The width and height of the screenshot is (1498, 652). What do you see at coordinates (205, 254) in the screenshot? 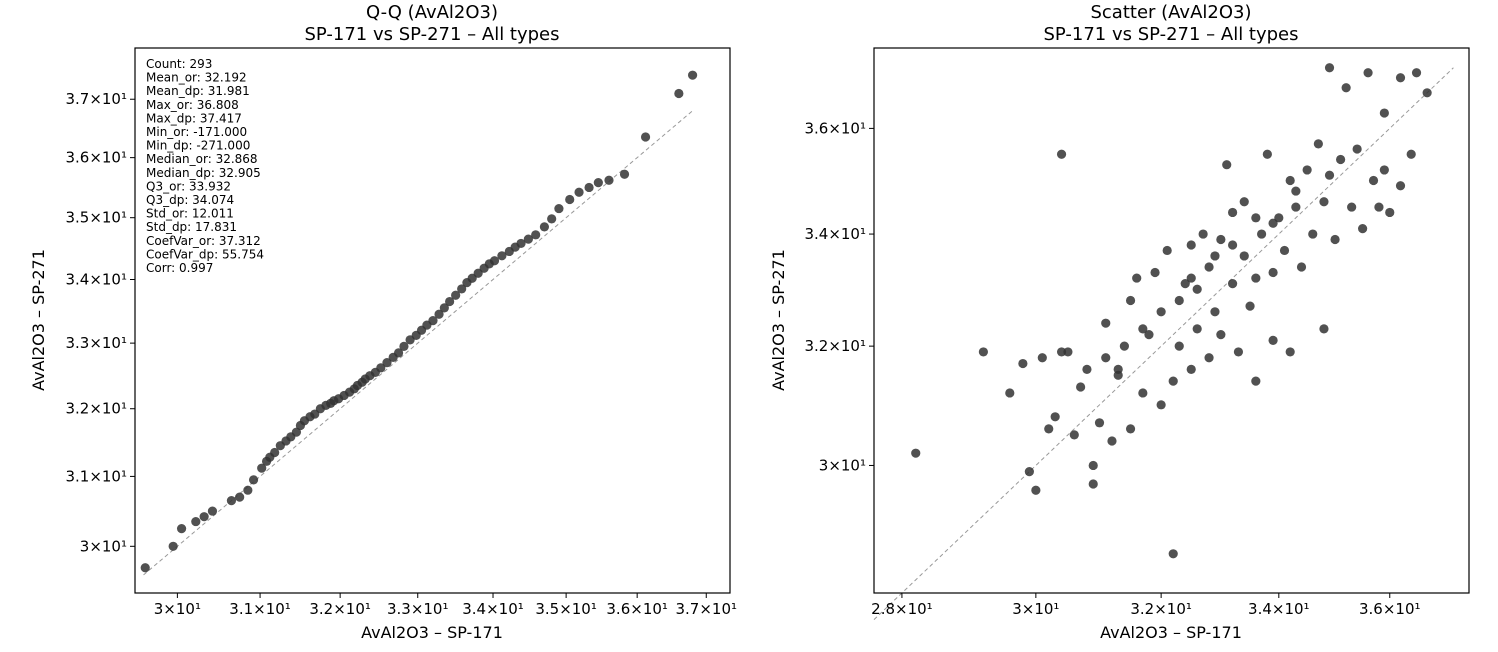
I see `stats-line: CoefVar_dp: 55.754` at bounding box center [205, 254].